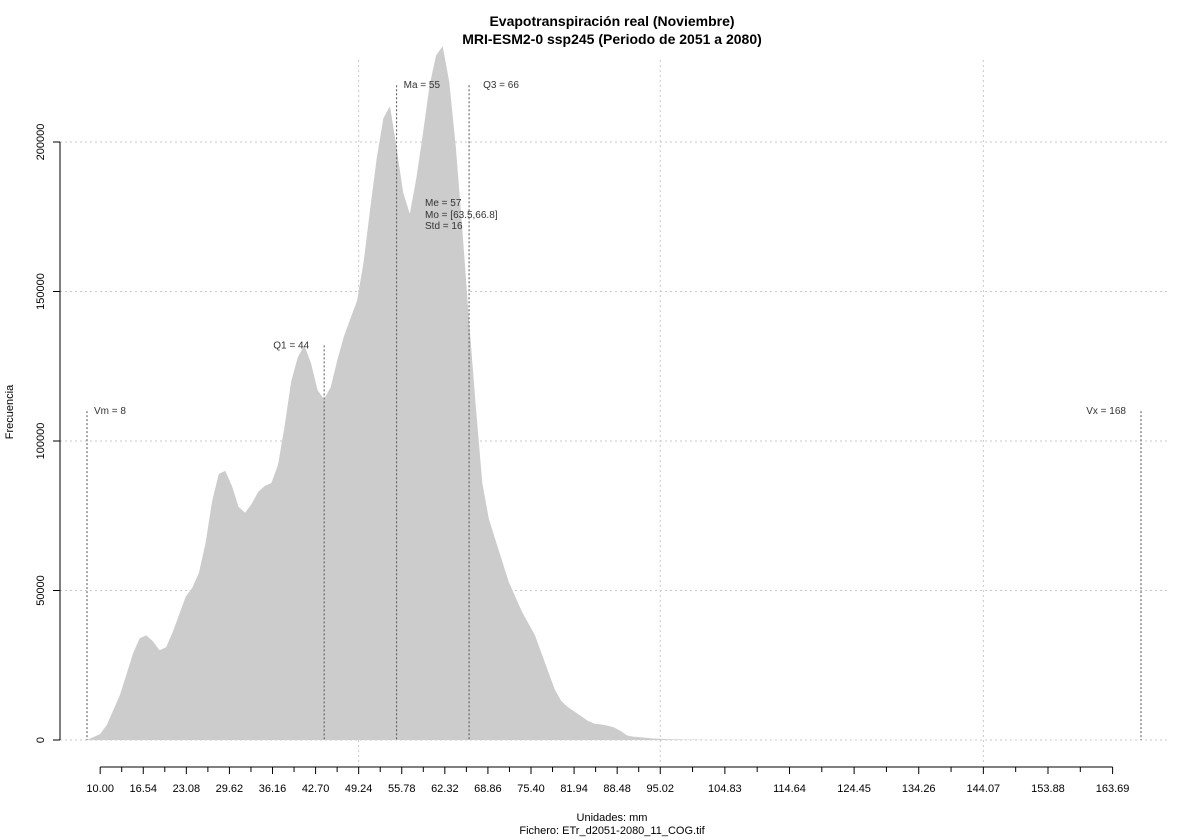  Describe the element at coordinates (1048, 789) in the screenshot. I see `x-tick-label: 153.88` at that location.